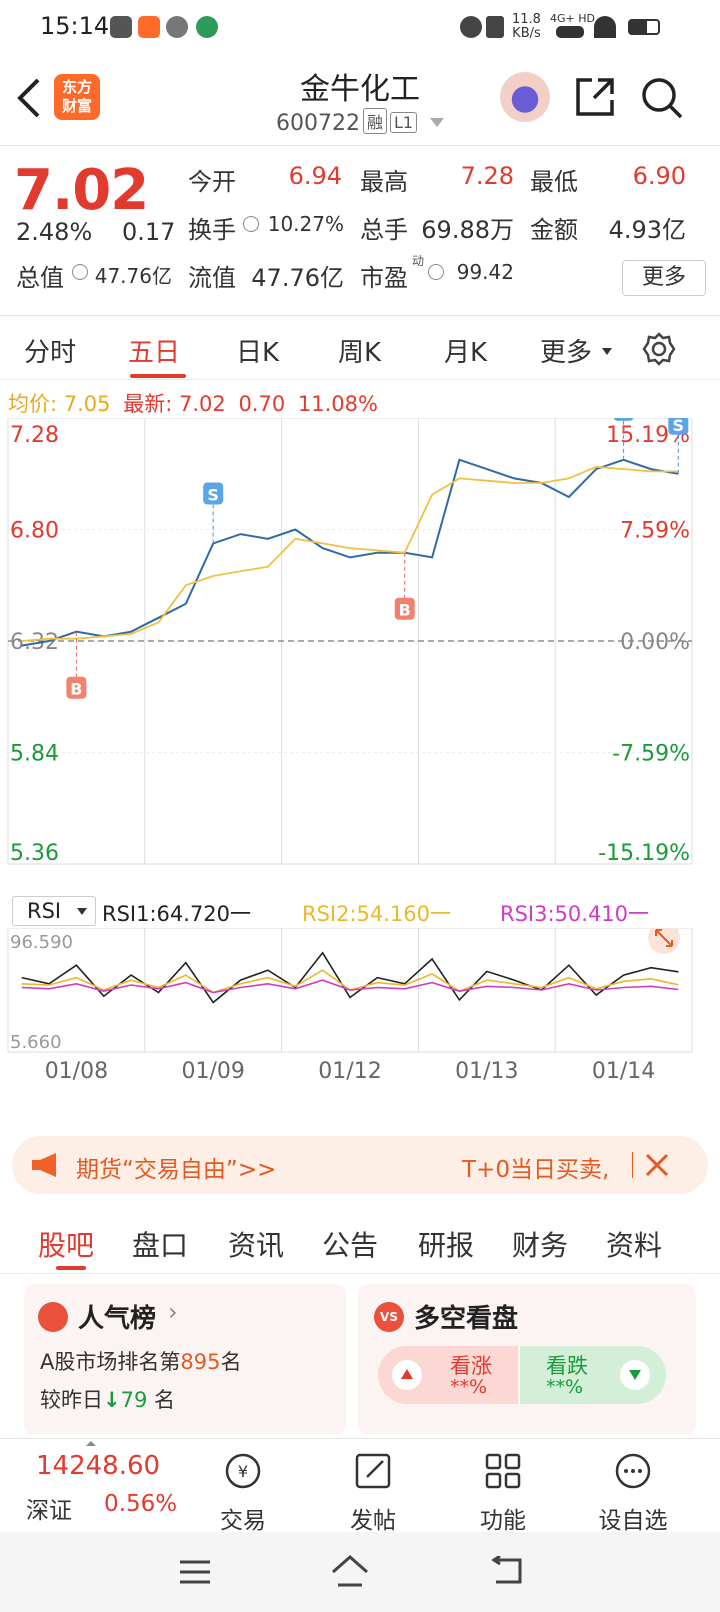  What do you see at coordinates (297, 278) in the screenshot?
I see `float-value: 47.76亿` at bounding box center [297, 278].